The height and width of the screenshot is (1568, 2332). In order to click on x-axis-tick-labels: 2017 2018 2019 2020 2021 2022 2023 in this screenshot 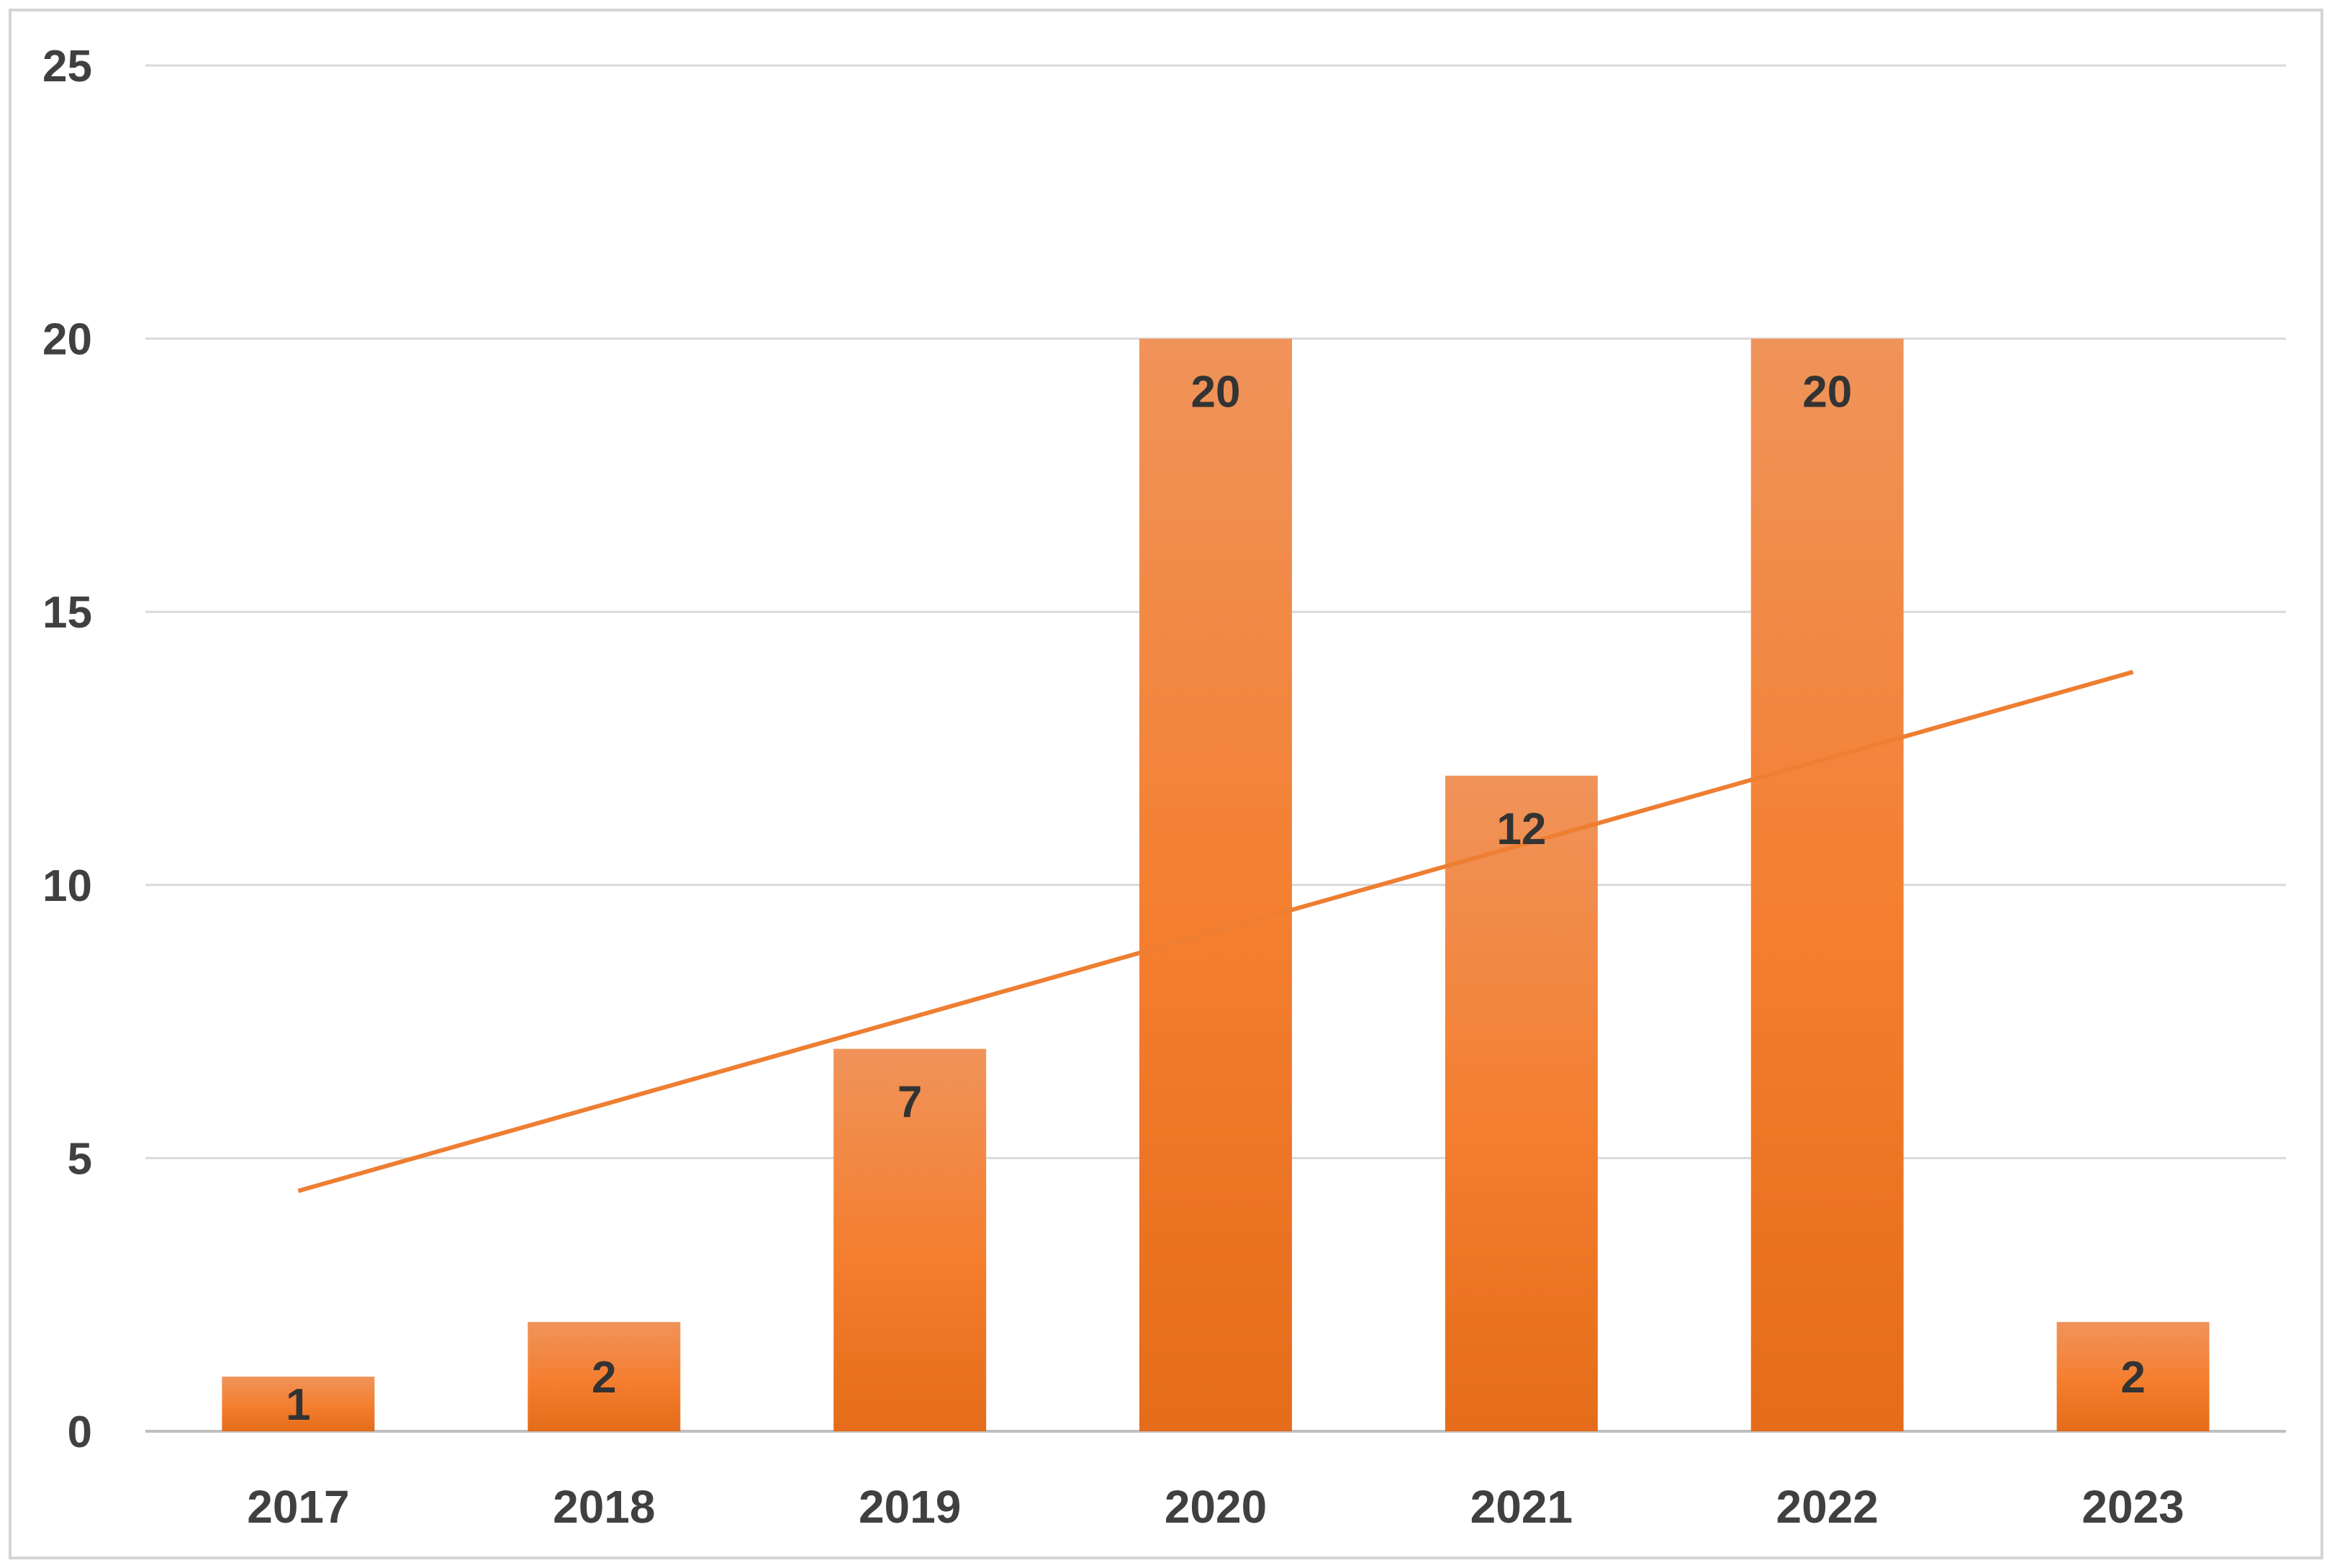, I will do `click(1215, 1507)`.